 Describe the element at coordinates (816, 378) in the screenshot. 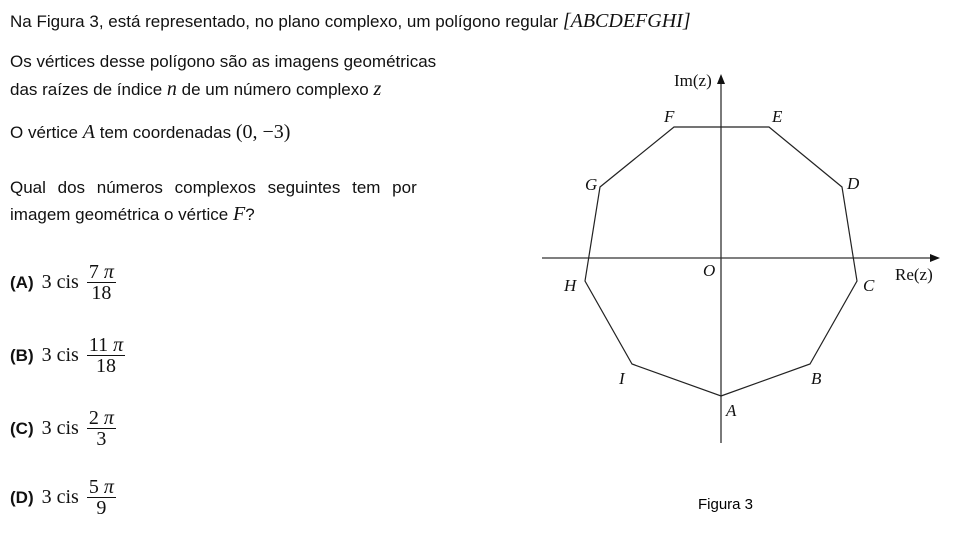

I see `vertex-b: B` at that location.